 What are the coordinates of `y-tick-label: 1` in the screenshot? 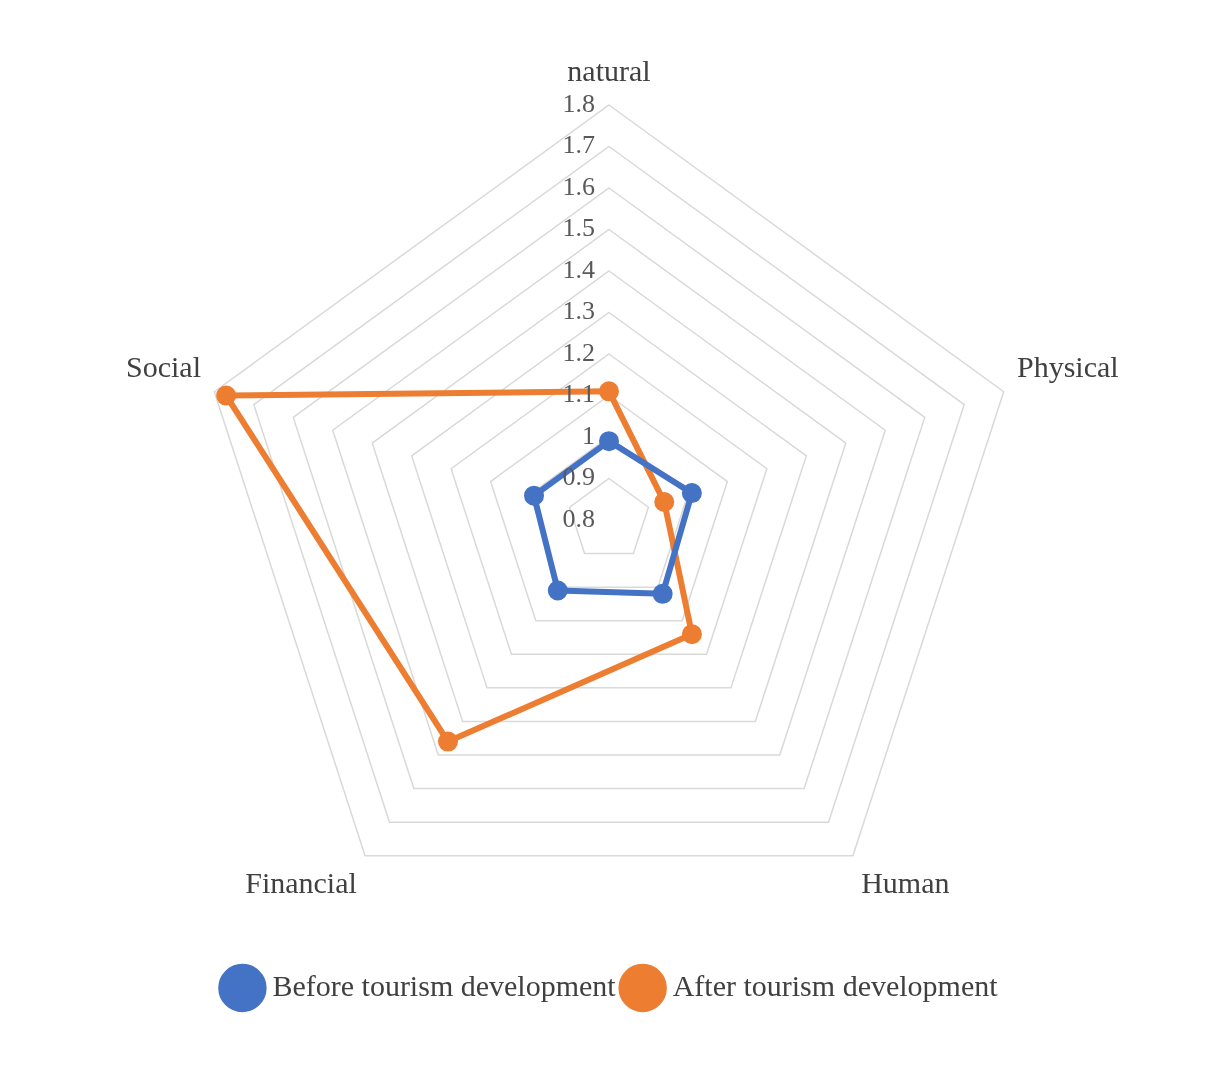 It's located at (588, 435).